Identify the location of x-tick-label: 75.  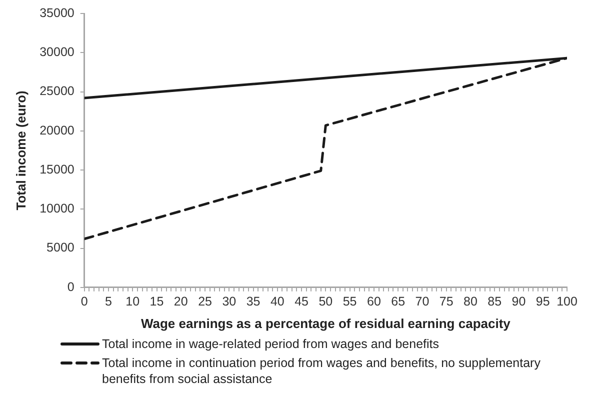
(446, 301).